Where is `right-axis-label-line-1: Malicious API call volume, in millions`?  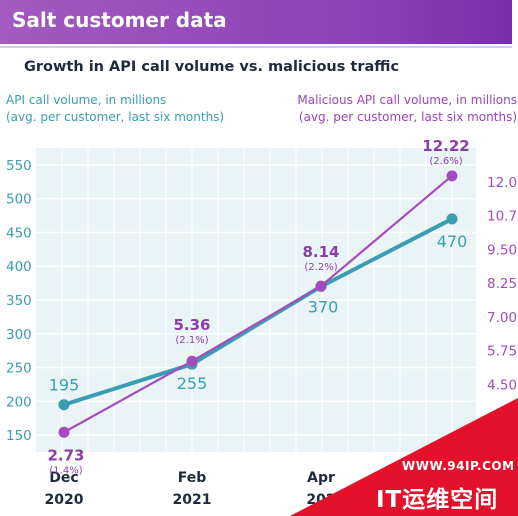
right-axis-label-line-1: Malicious API call volume, in millions is located at coordinates (407, 100).